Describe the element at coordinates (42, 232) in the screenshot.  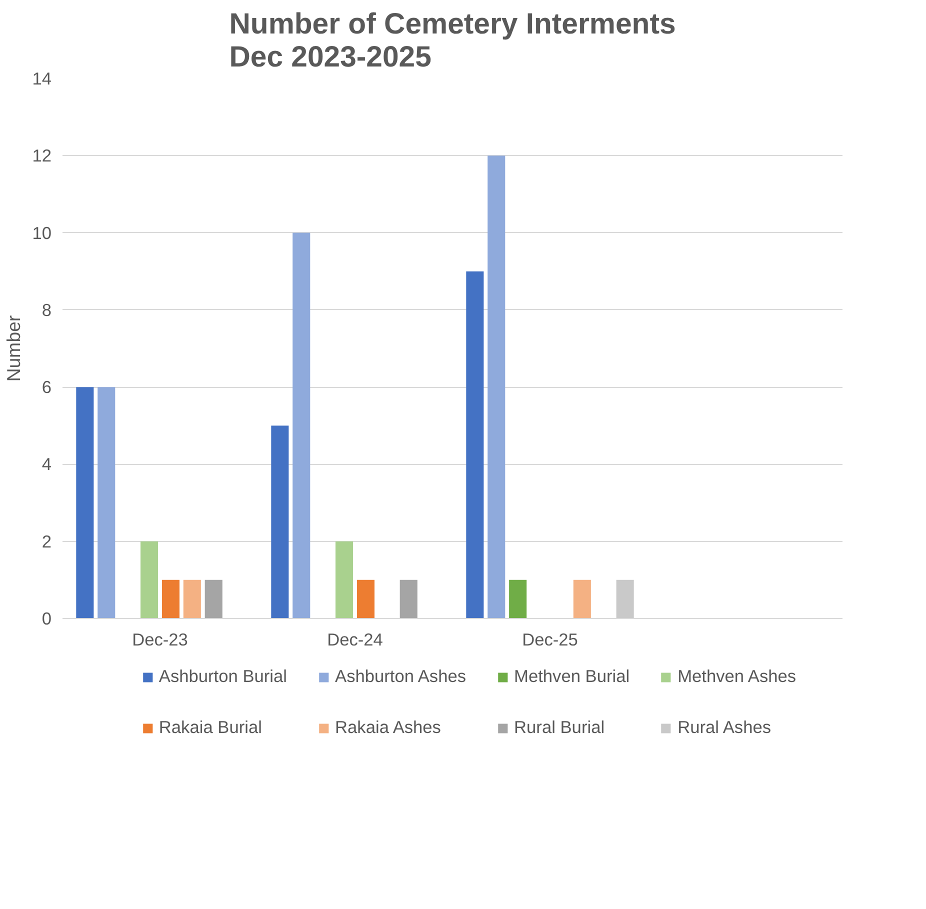
I see `y-tick-label: 10` at that location.